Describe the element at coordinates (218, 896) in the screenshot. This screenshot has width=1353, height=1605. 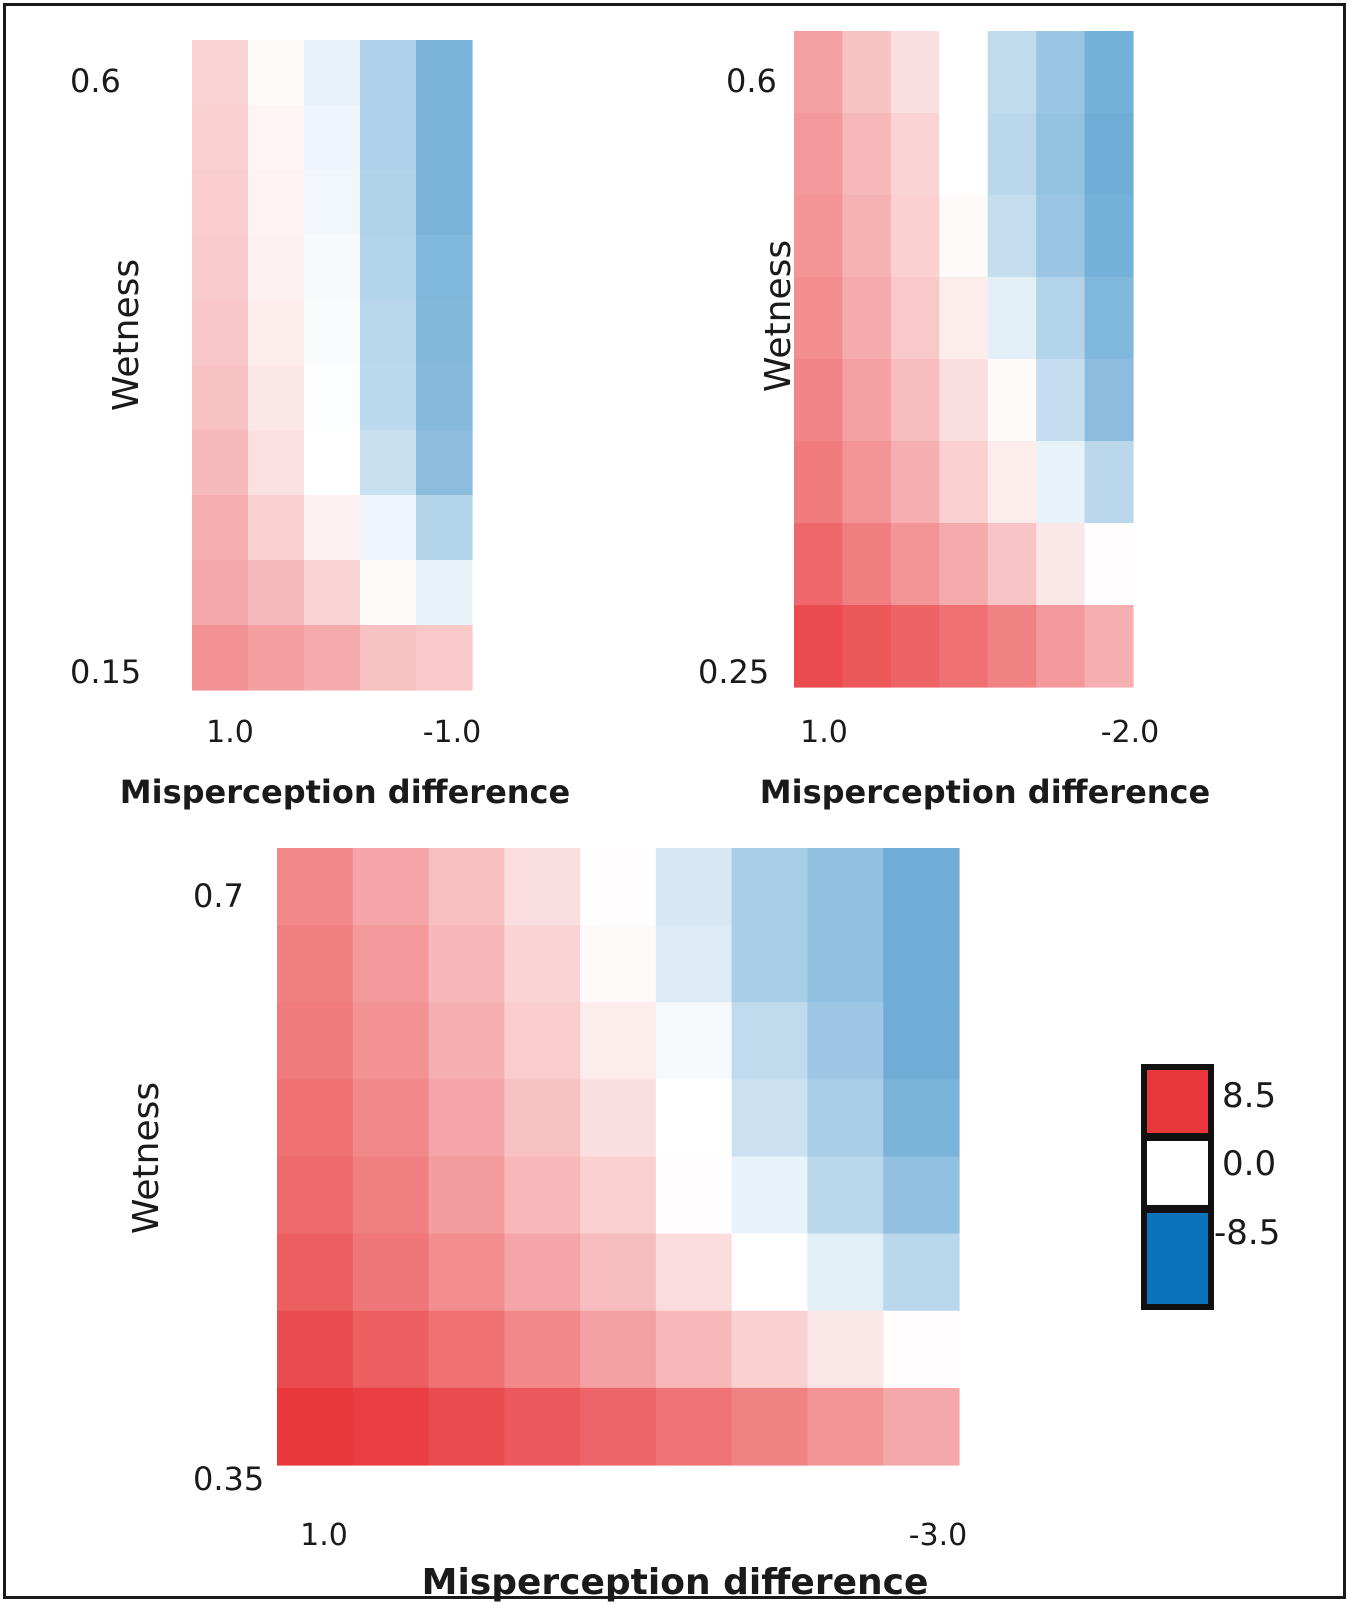
I see `y-tick-top: 0.7` at that location.